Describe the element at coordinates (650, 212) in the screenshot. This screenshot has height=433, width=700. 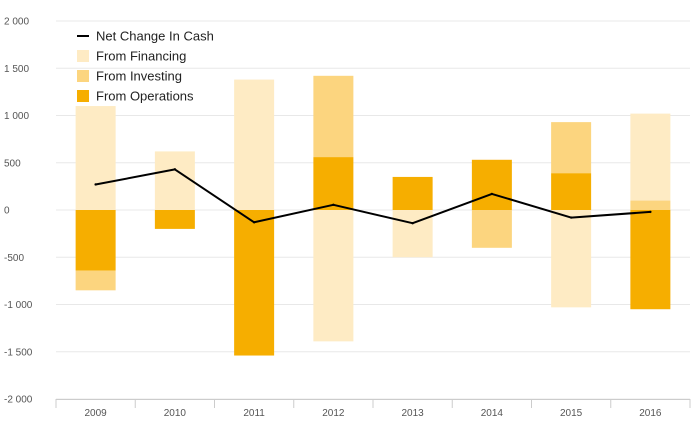
I see `net-change-point-2016` at that location.